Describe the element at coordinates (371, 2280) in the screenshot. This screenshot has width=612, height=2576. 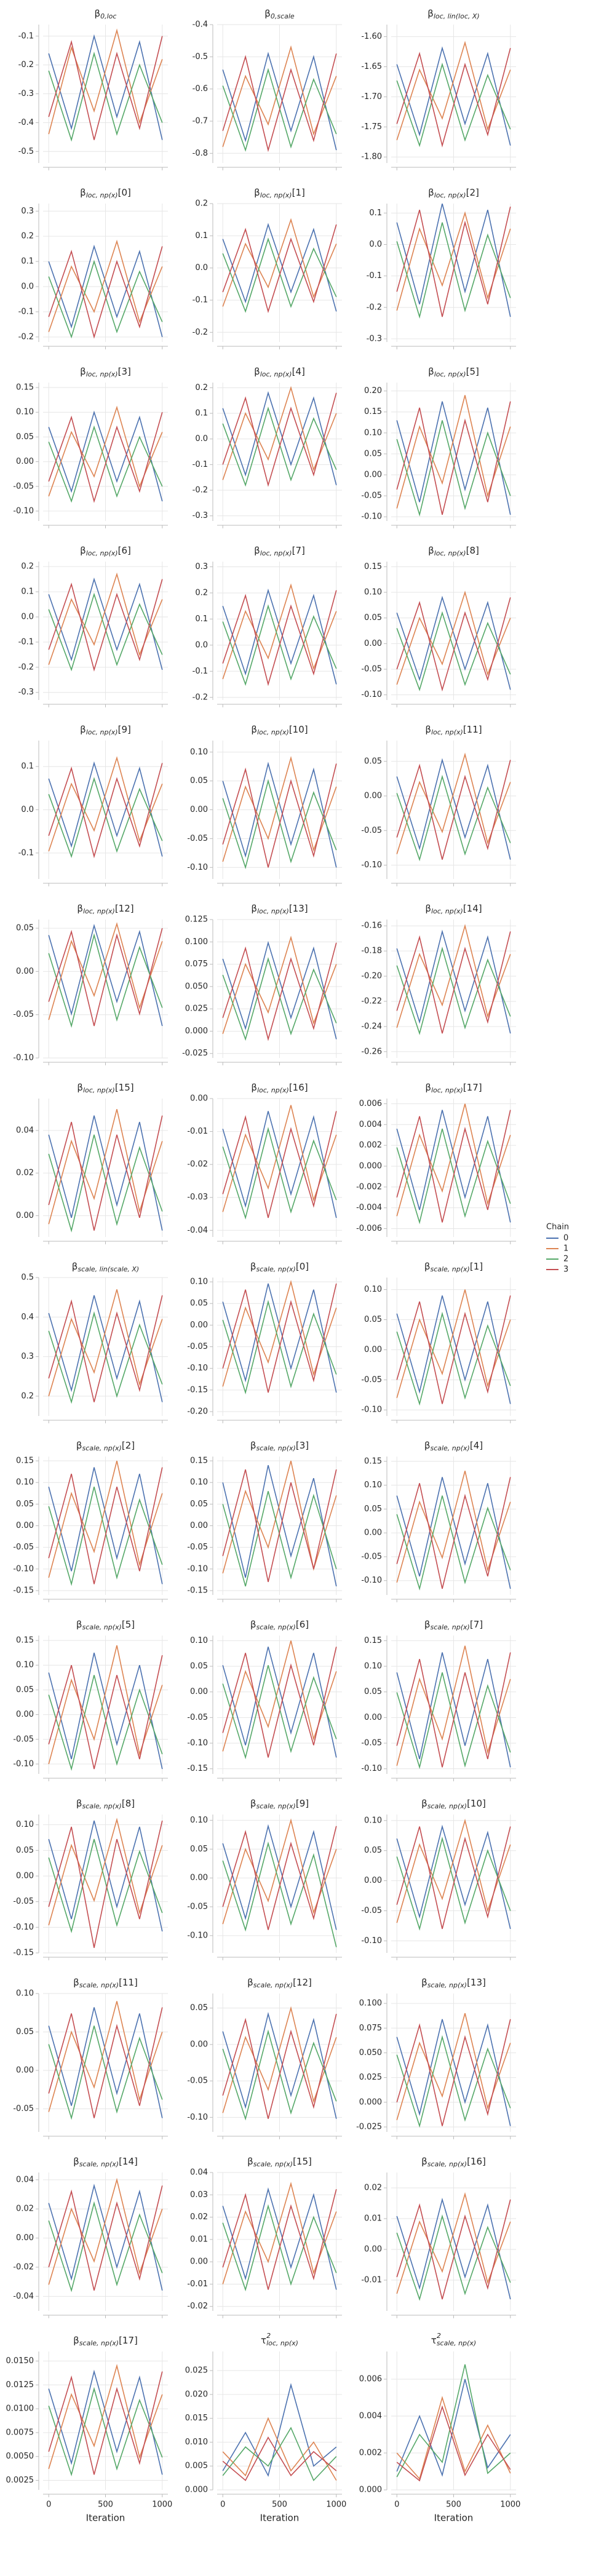
I see `y-tick-label: -0.01` at that location.